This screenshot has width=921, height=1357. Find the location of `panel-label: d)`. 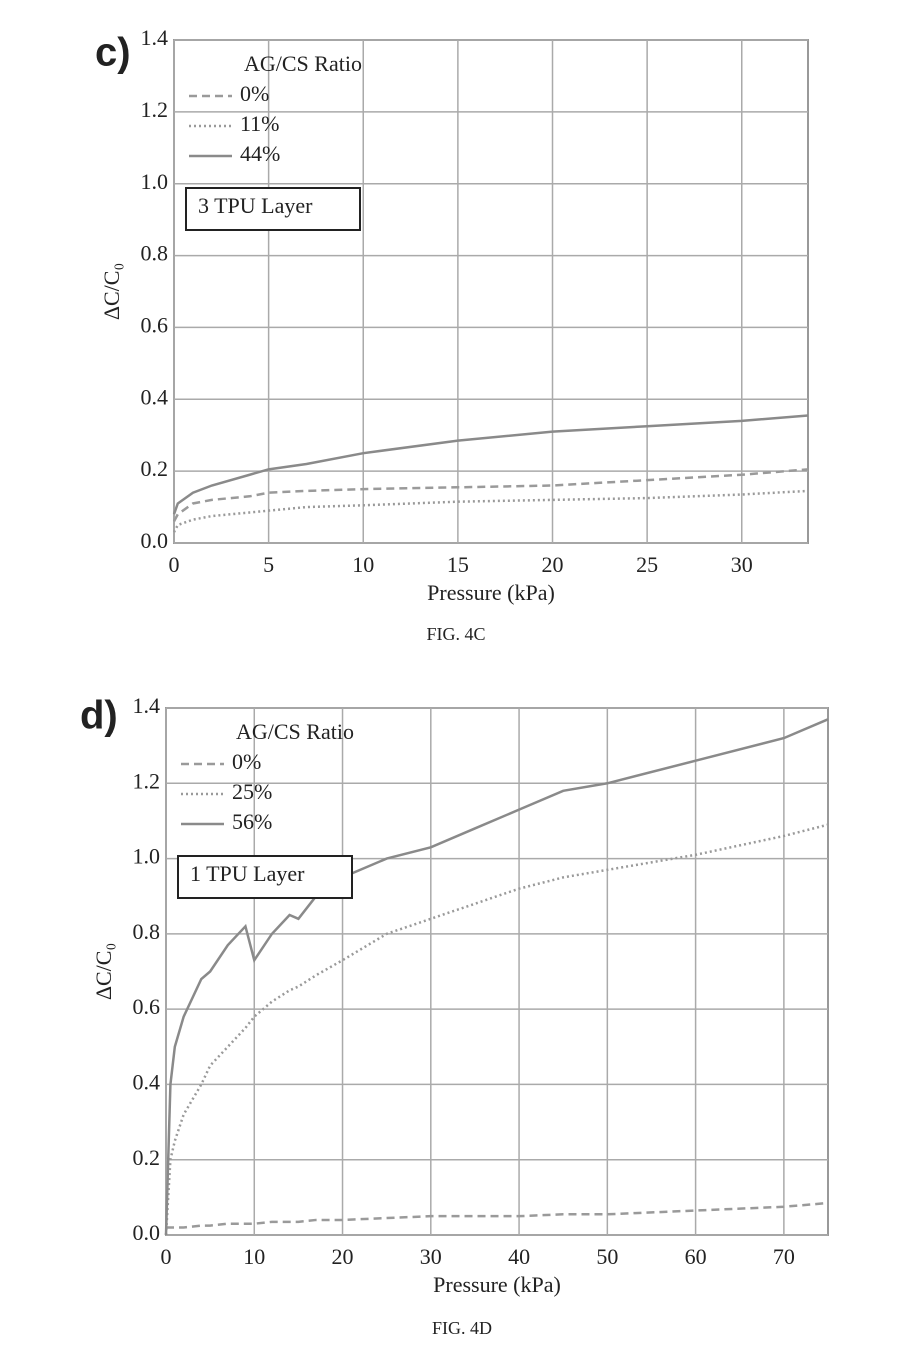

panel-label: d) is located at coordinates (99, 716).